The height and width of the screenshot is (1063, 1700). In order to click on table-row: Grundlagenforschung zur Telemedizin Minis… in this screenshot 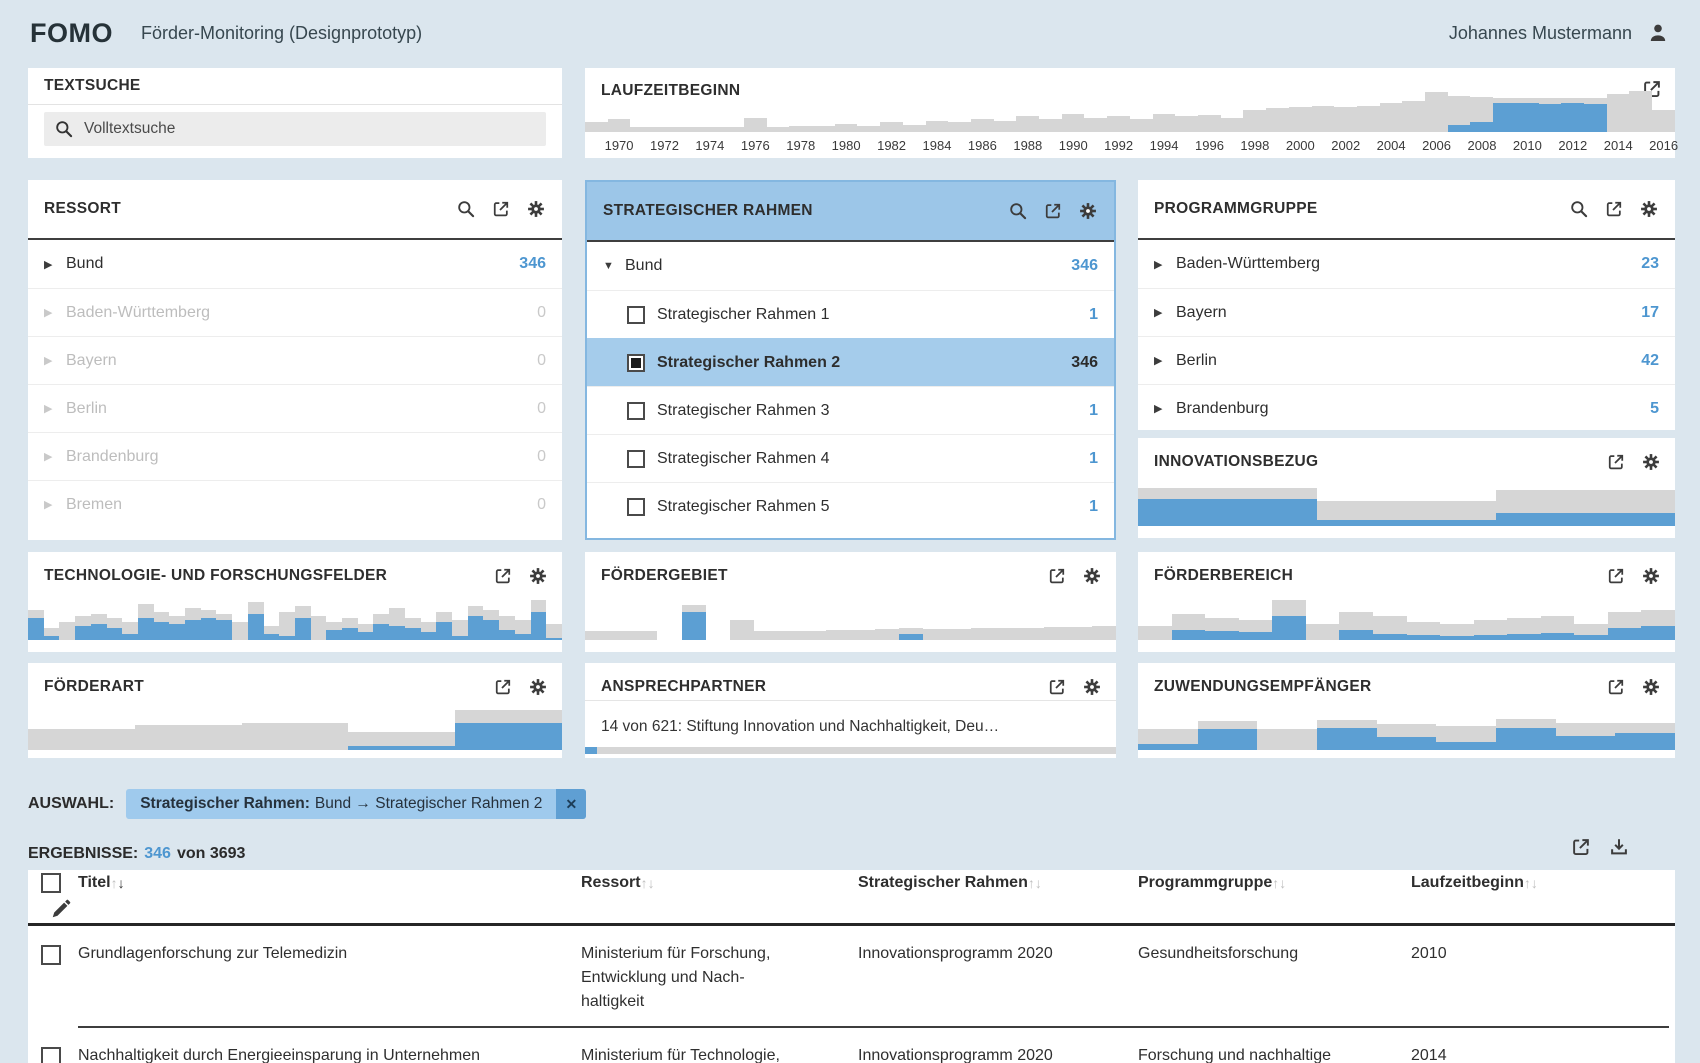, I will do `click(851, 977)`.